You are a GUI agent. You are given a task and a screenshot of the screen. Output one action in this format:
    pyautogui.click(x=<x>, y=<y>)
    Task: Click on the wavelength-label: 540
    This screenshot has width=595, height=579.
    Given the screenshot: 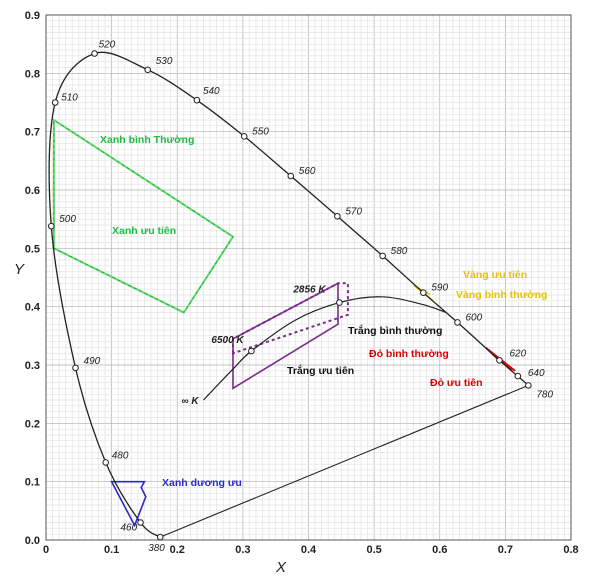 What is the action you would take?
    pyautogui.click(x=211, y=91)
    